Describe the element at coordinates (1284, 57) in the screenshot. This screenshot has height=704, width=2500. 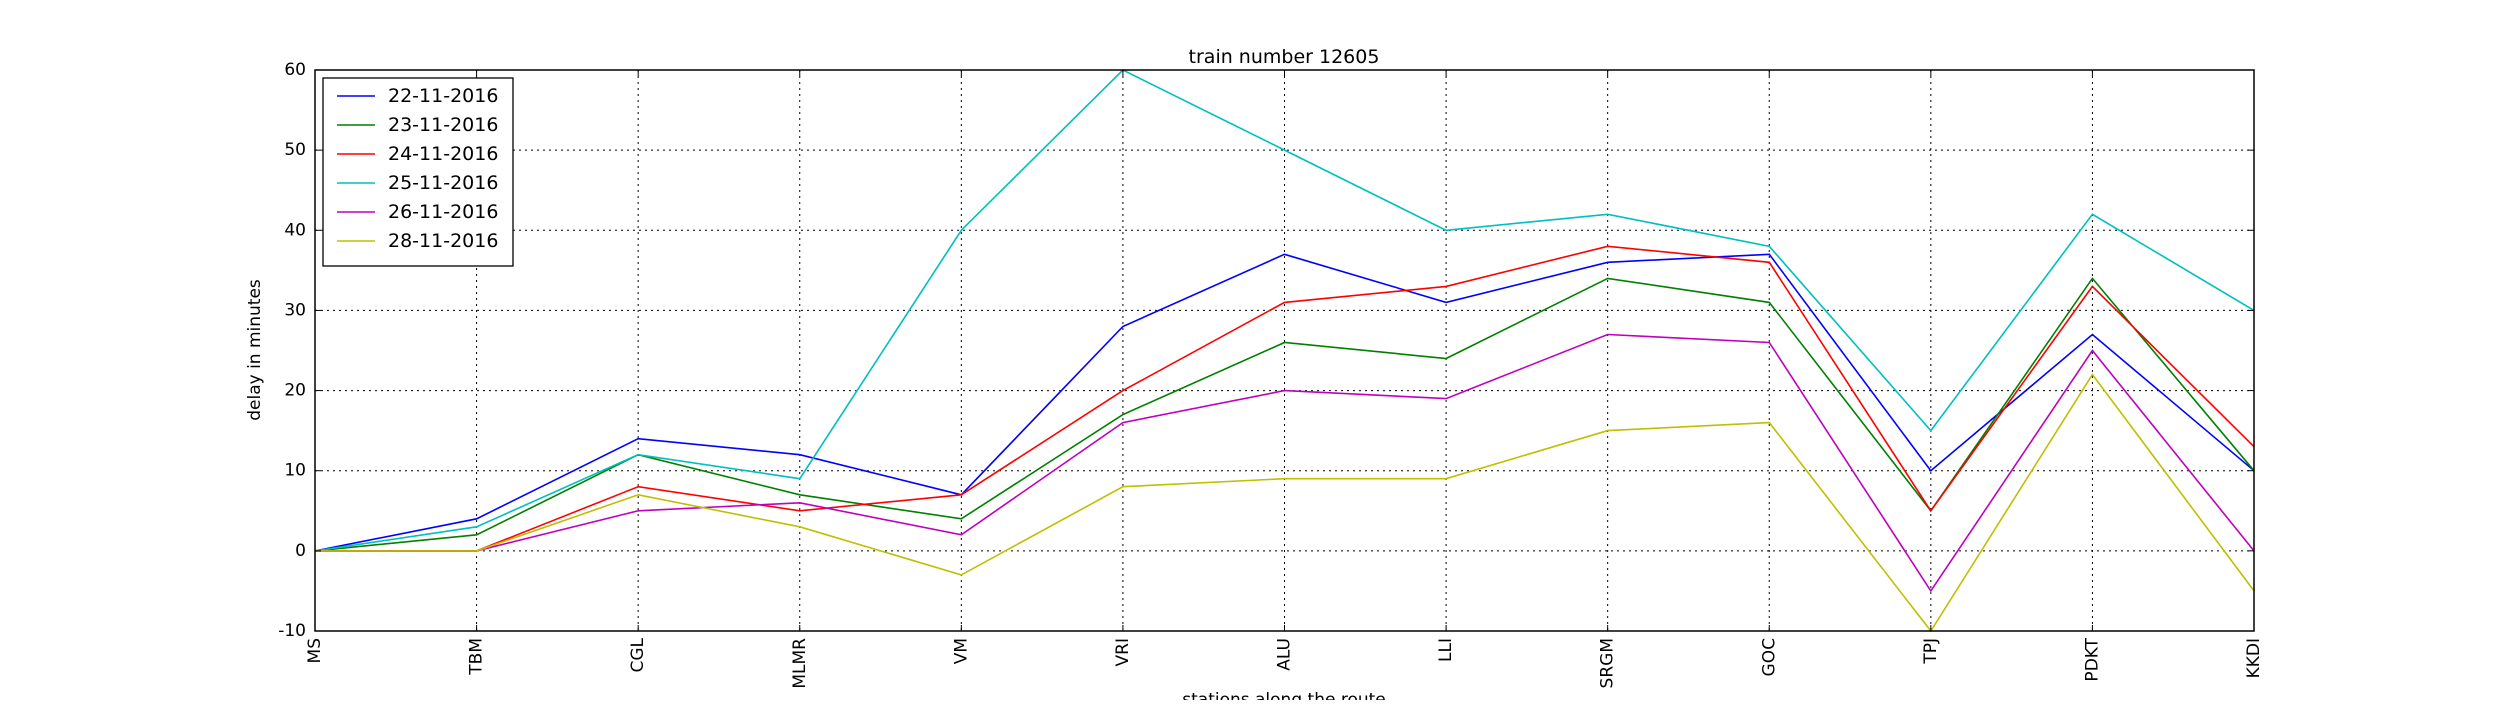
I see `chart-title: train number 12605` at that location.